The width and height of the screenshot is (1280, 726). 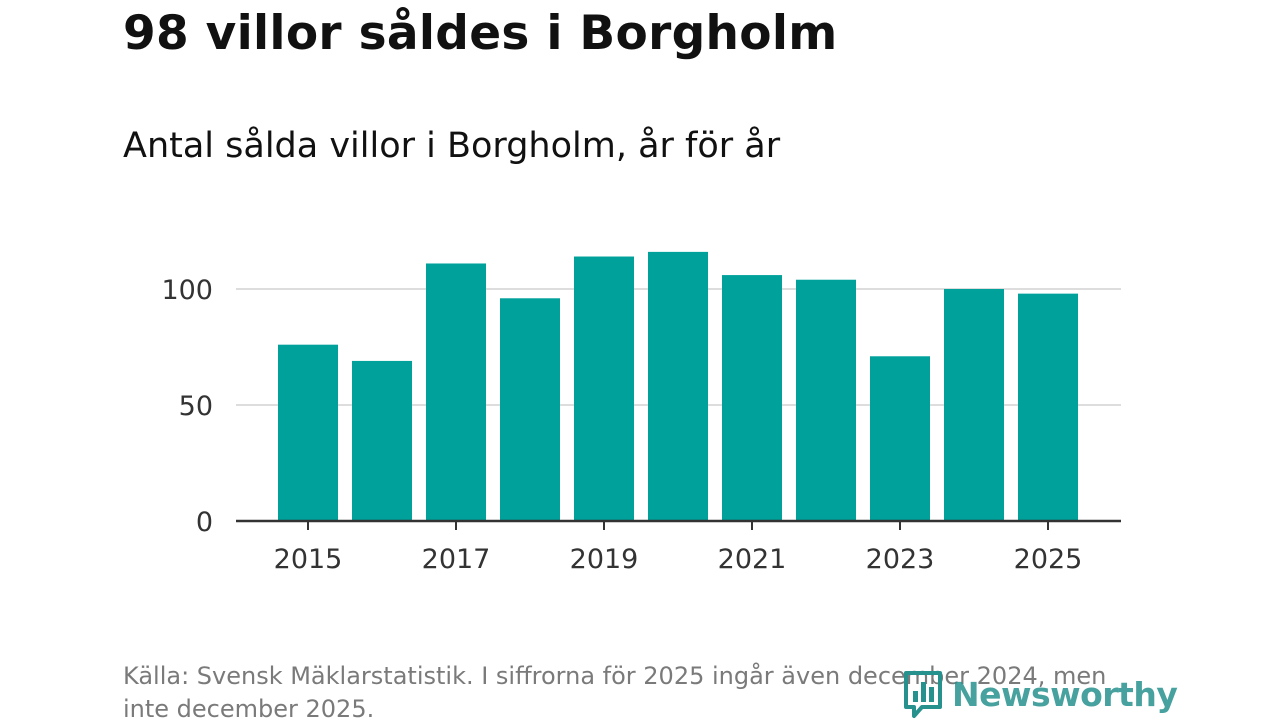 I want to click on bar-chart-icon, so click(x=923, y=694).